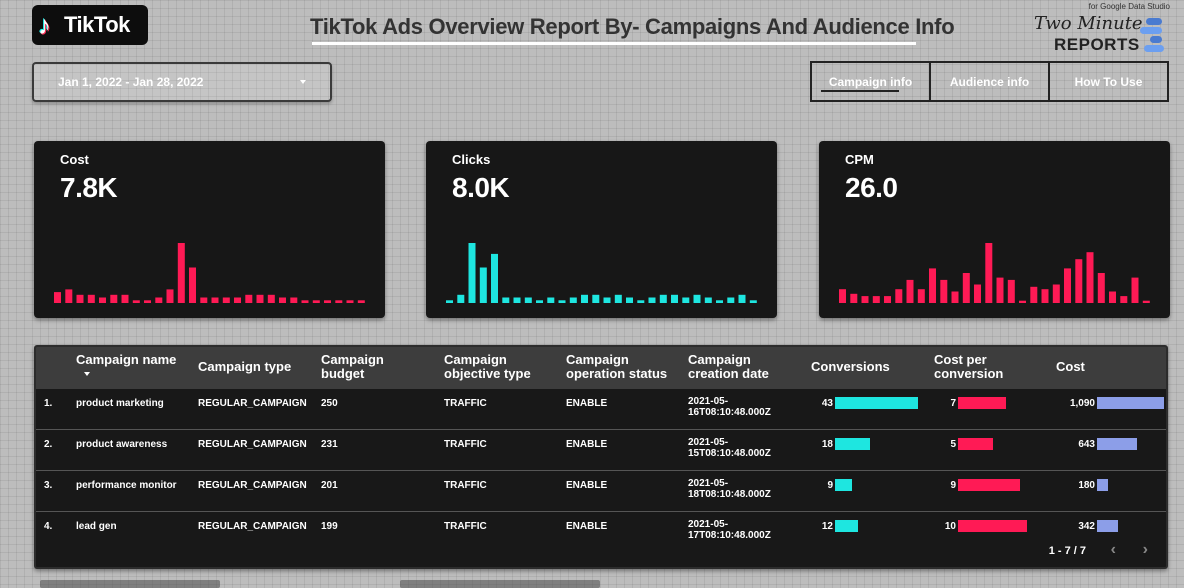  What do you see at coordinates (1145, 549) in the screenshot?
I see `next-page-icon: ›` at bounding box center [1145, 549].